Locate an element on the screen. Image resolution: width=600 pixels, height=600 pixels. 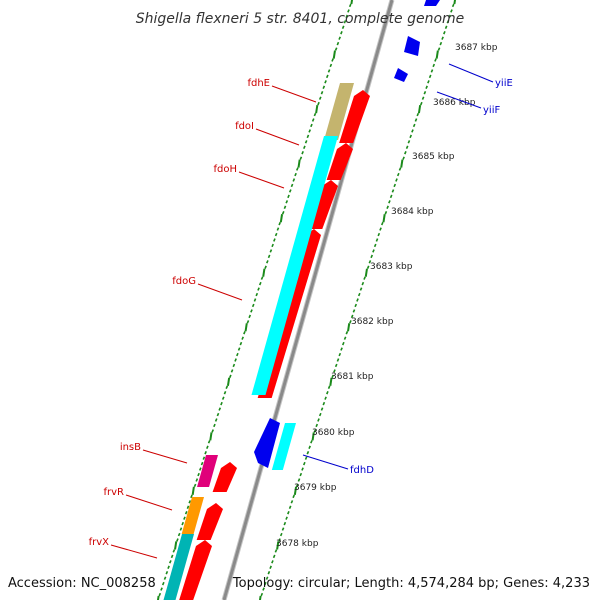
gene-leader-fdoI is located at coordinates (277, 137).